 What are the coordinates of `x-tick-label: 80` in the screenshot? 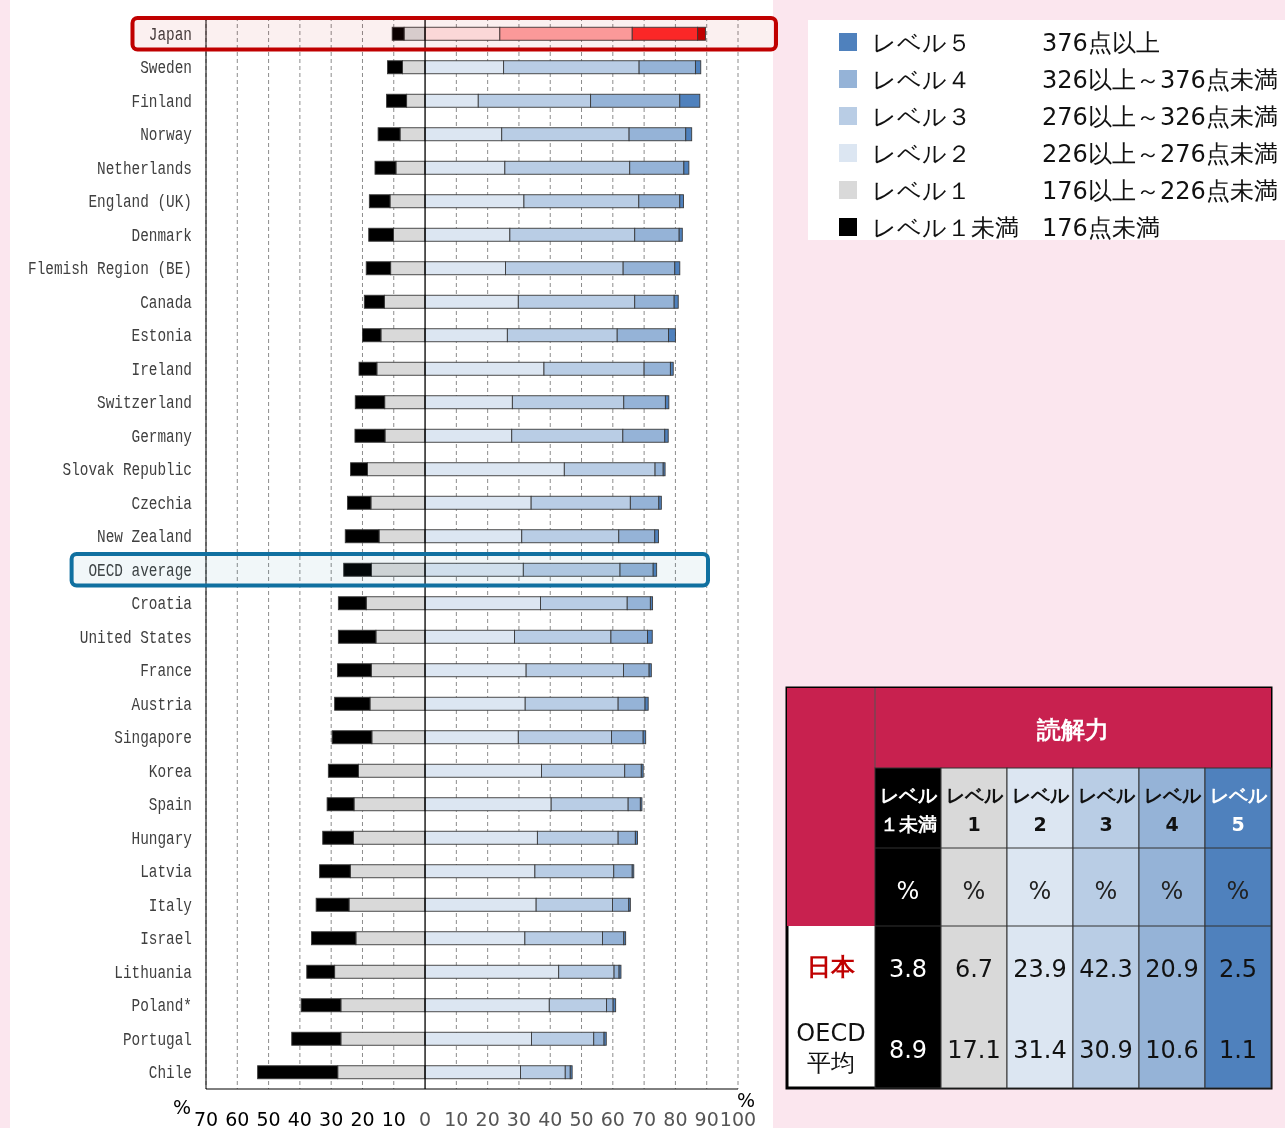 It's located at (675, 1118).